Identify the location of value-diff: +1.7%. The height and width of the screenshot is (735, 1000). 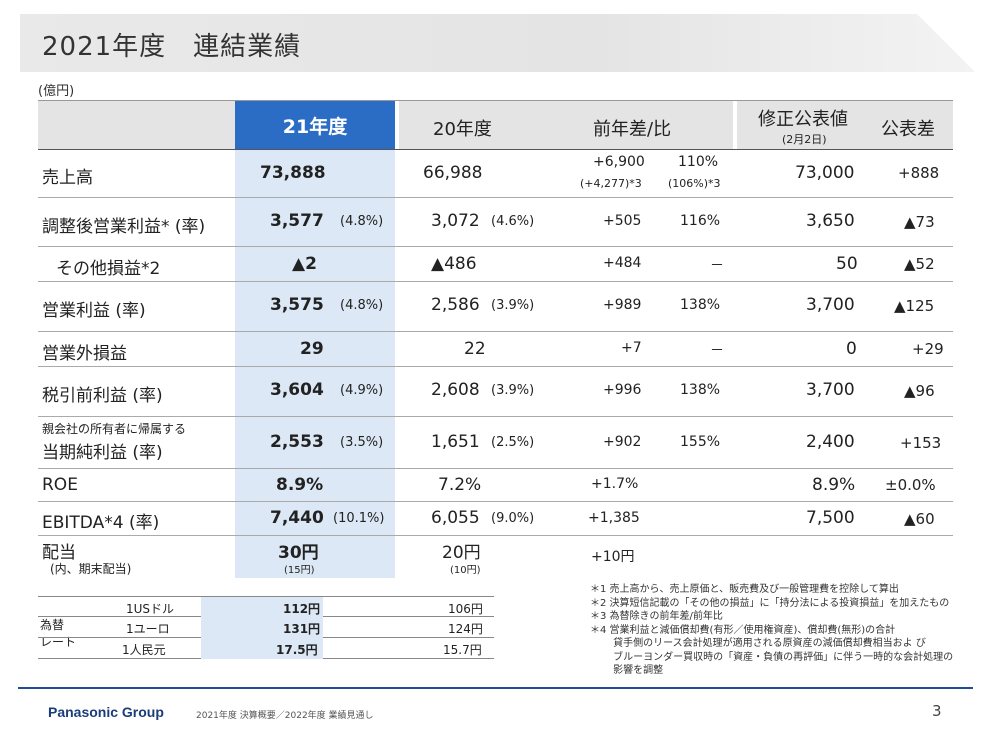
(615, 484).